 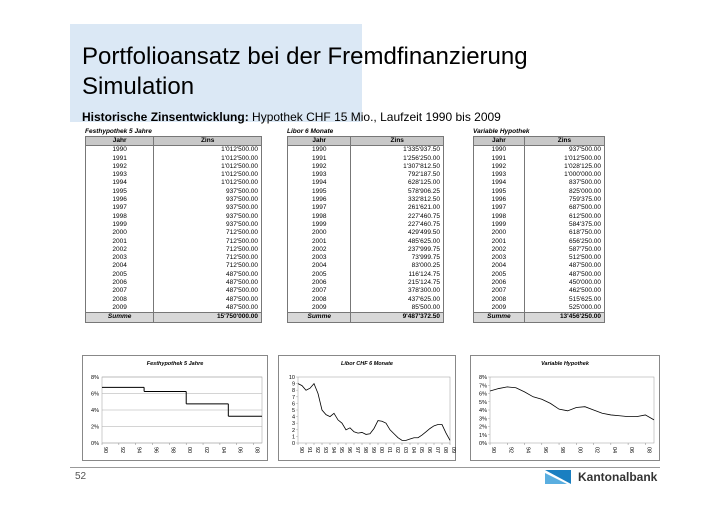 I want to click on row: 2009 85'500.00, so click(x=365, y=308).